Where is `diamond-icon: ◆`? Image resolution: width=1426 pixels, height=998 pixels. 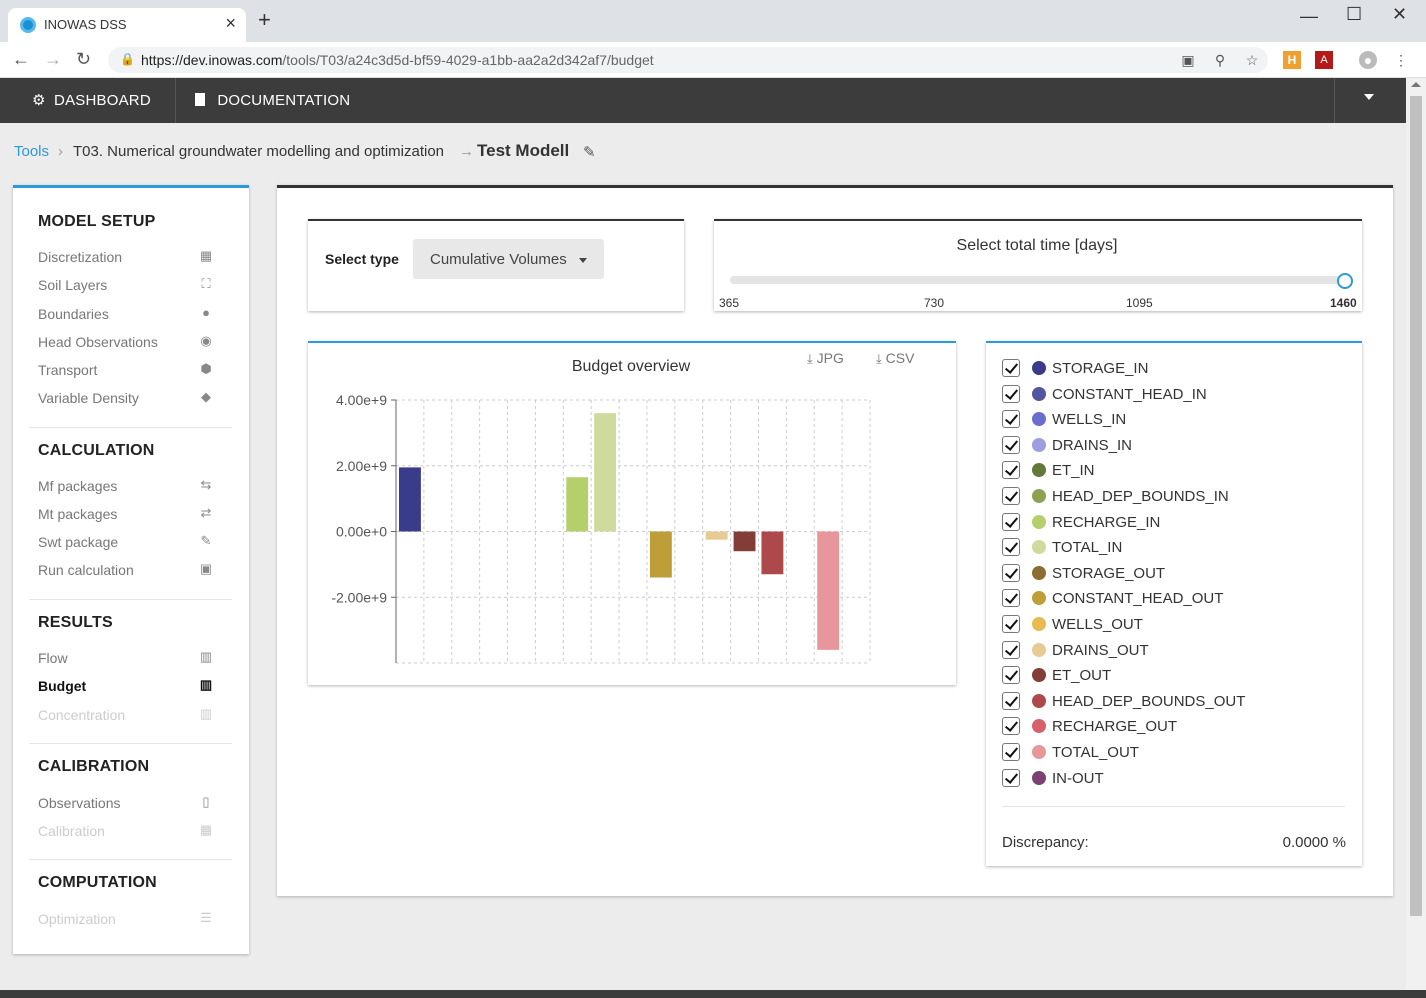 diamond-icon: ◆ is located at coordinates (206, 396).